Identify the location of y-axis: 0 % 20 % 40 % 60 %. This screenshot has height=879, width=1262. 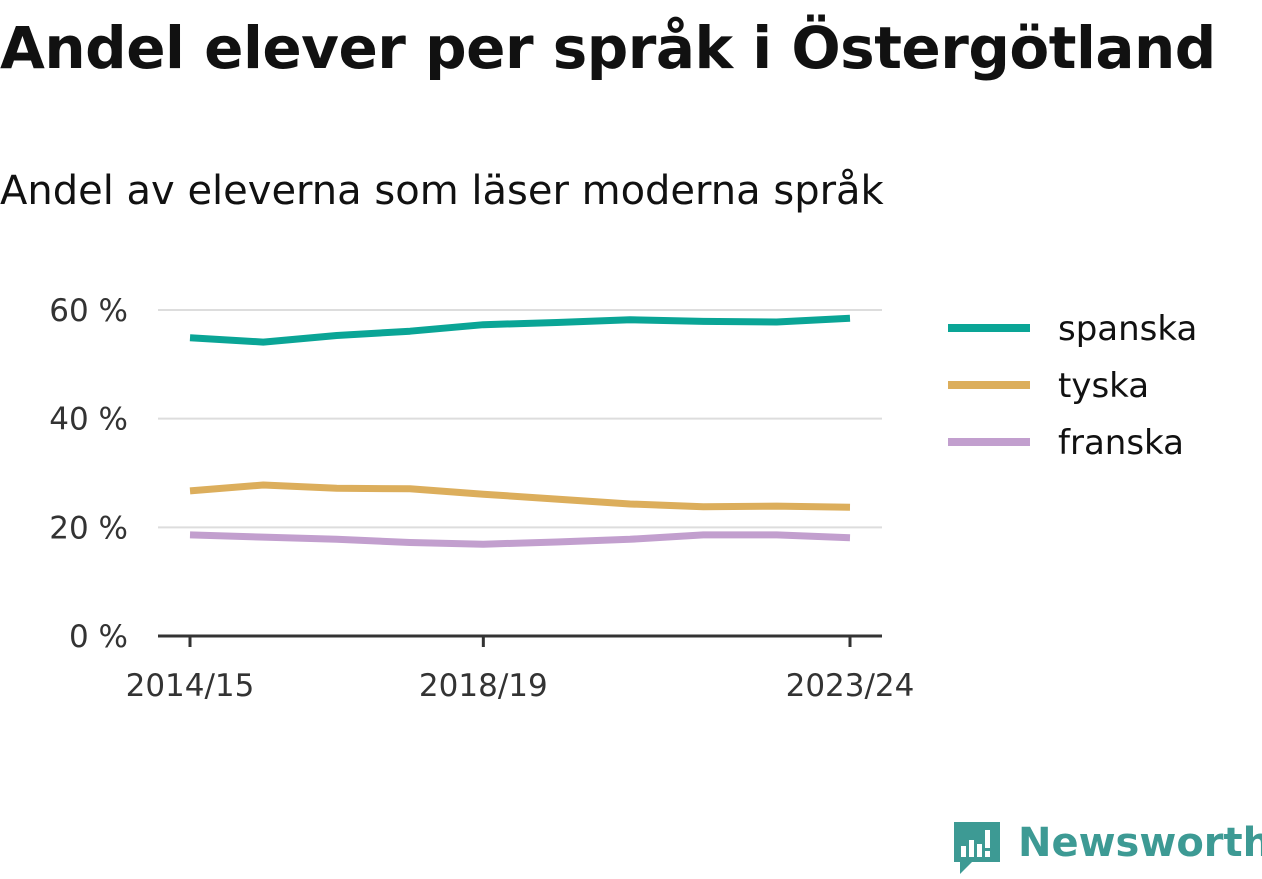
(88, 474).